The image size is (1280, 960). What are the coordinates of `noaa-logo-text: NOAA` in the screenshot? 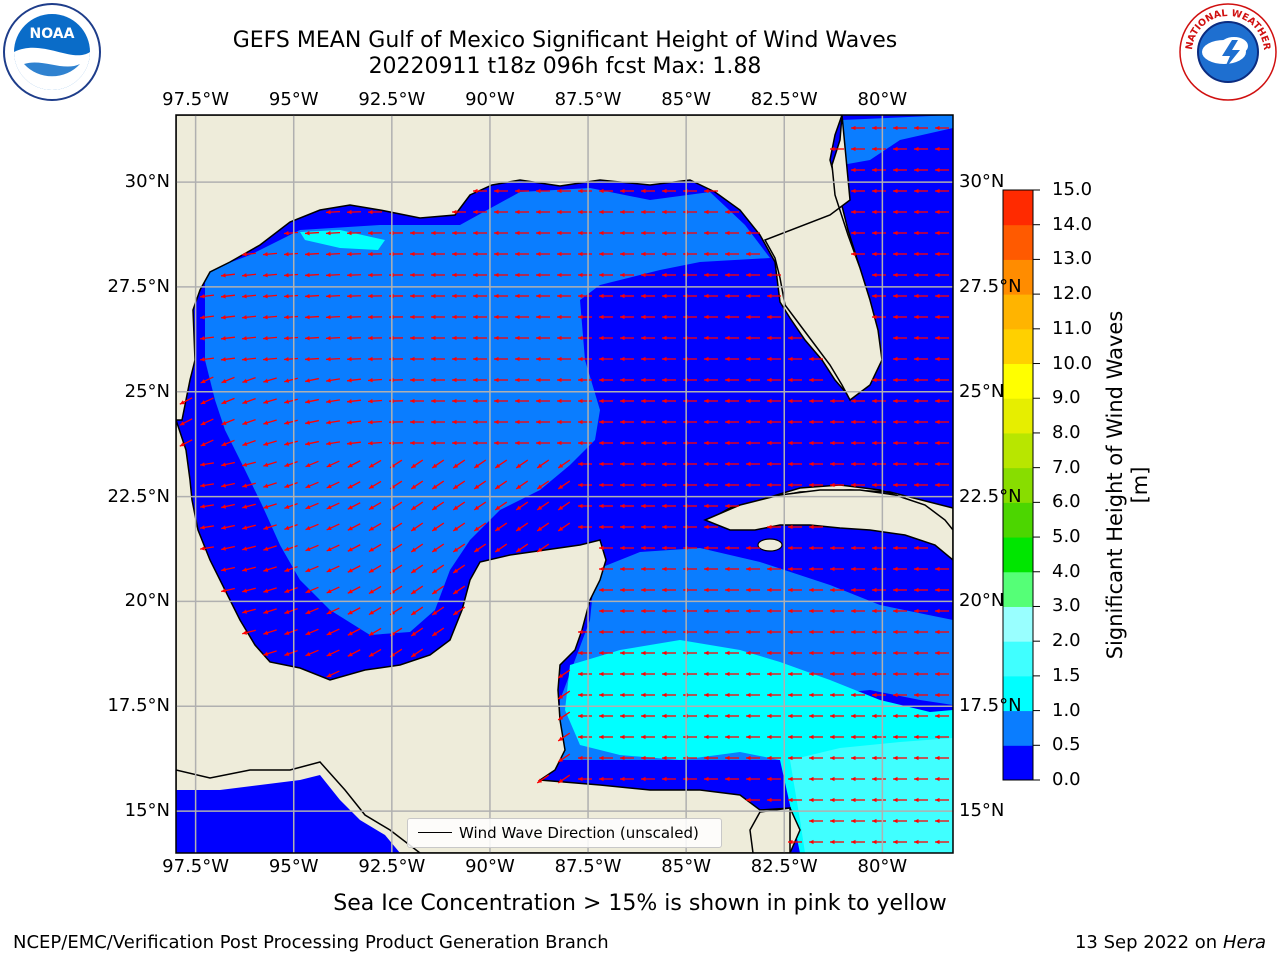 It's located at (52, 34).